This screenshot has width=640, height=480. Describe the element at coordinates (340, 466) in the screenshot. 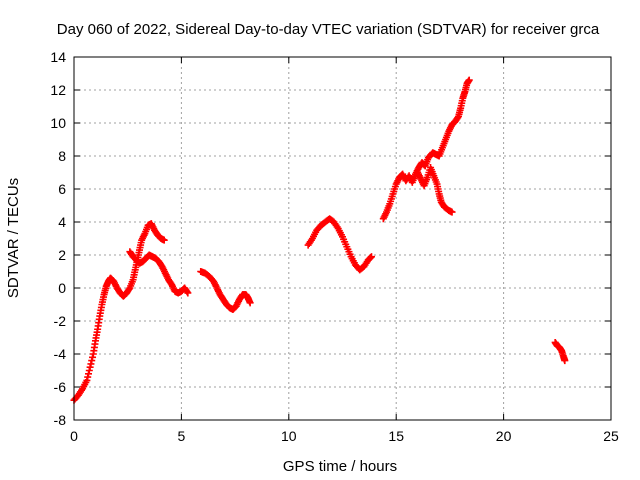

I see `x-axis-label: GPS time / hours` at that location.